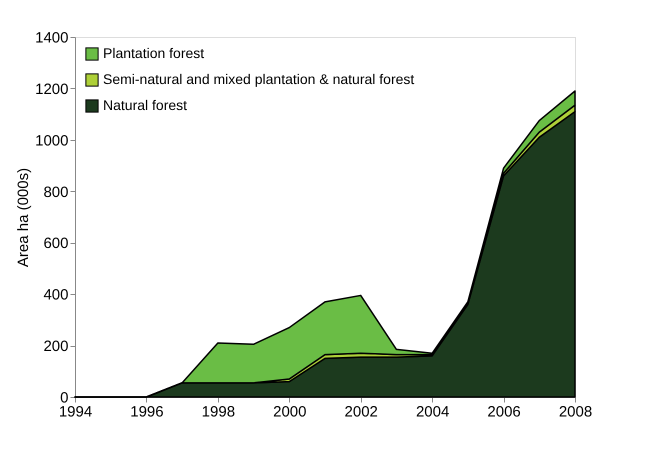 The width and height of the screenshot is (660, 473). I want to click on x-tick-label: 1994, so click(75, 412).